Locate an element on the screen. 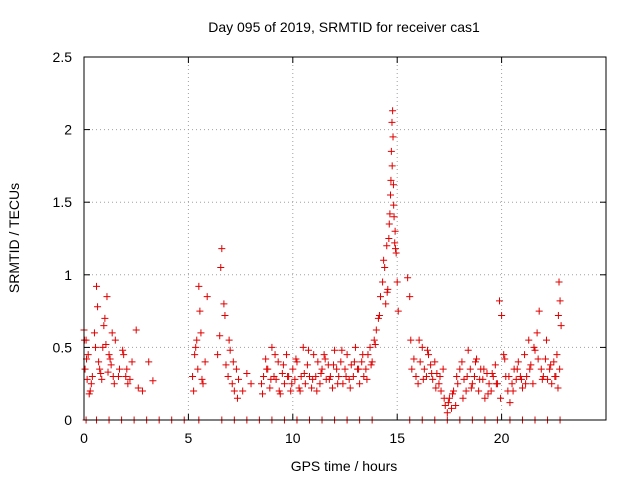 This screenshot has width=640, height=480. y-axis-label: SRMTID / TECUs is located at coordinates (14, 238).